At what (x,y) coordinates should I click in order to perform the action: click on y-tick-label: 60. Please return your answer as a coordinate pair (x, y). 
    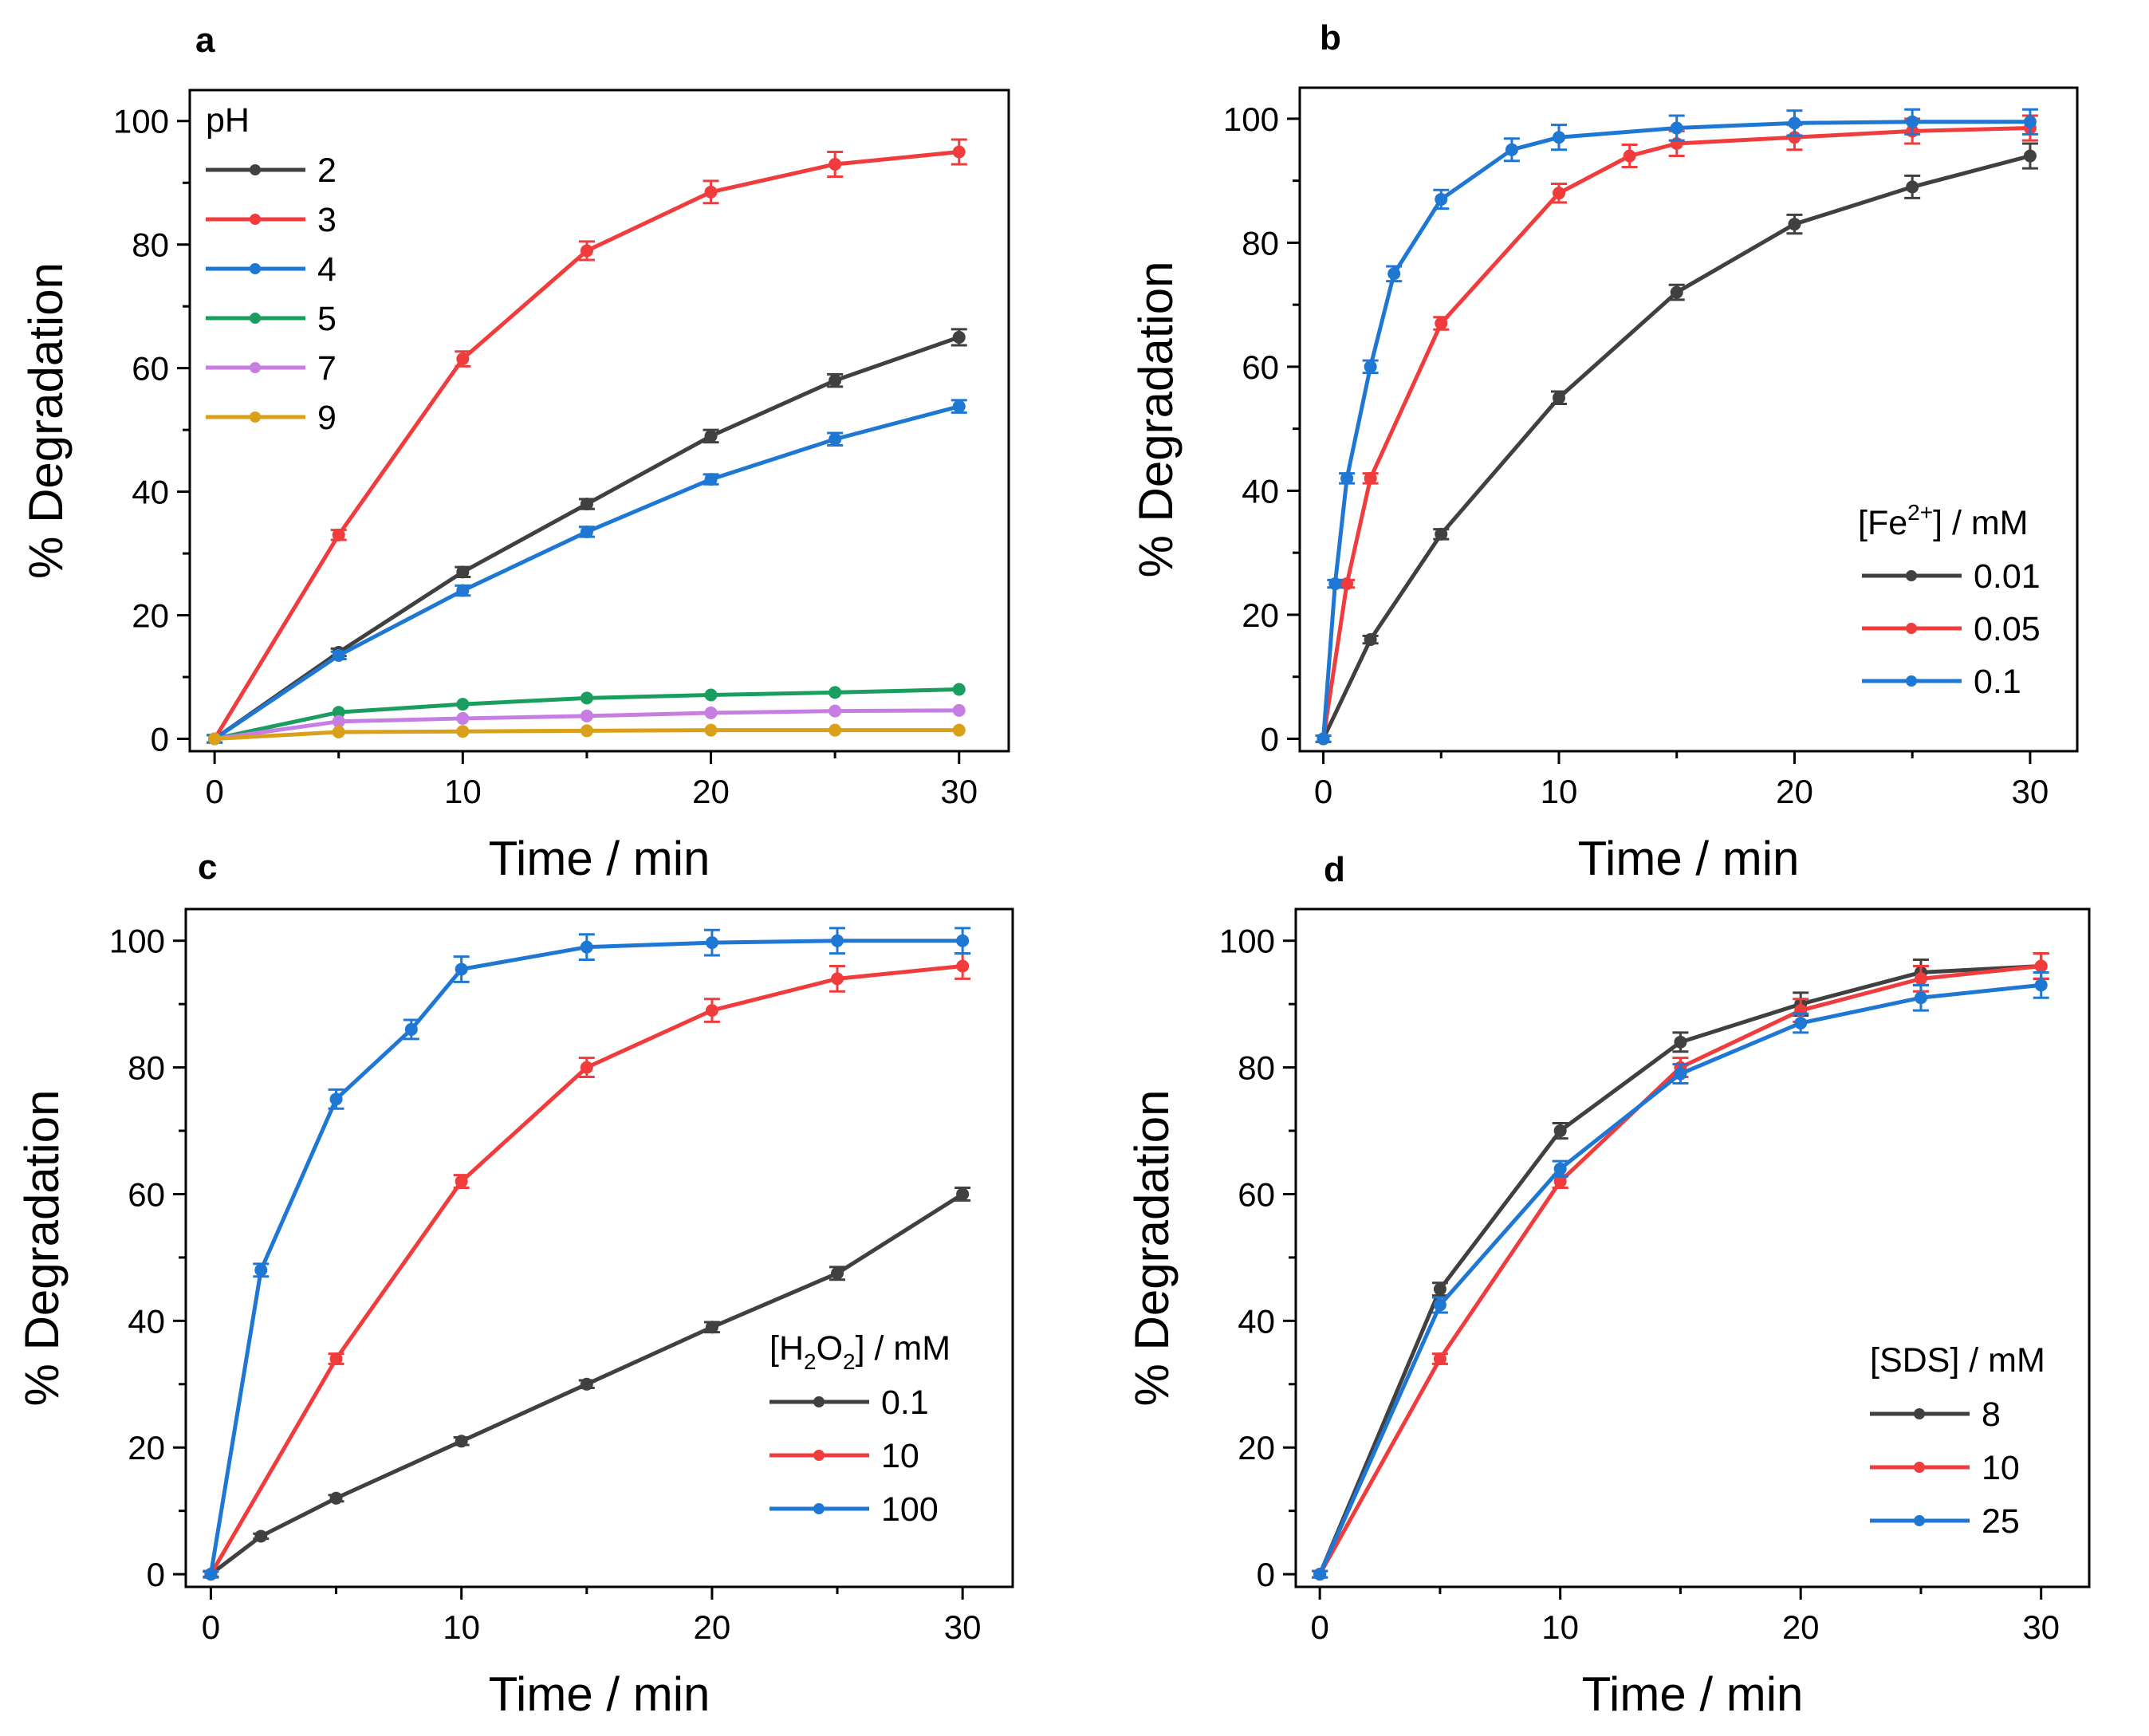
    Looking at the image, I should click on (150, 369).